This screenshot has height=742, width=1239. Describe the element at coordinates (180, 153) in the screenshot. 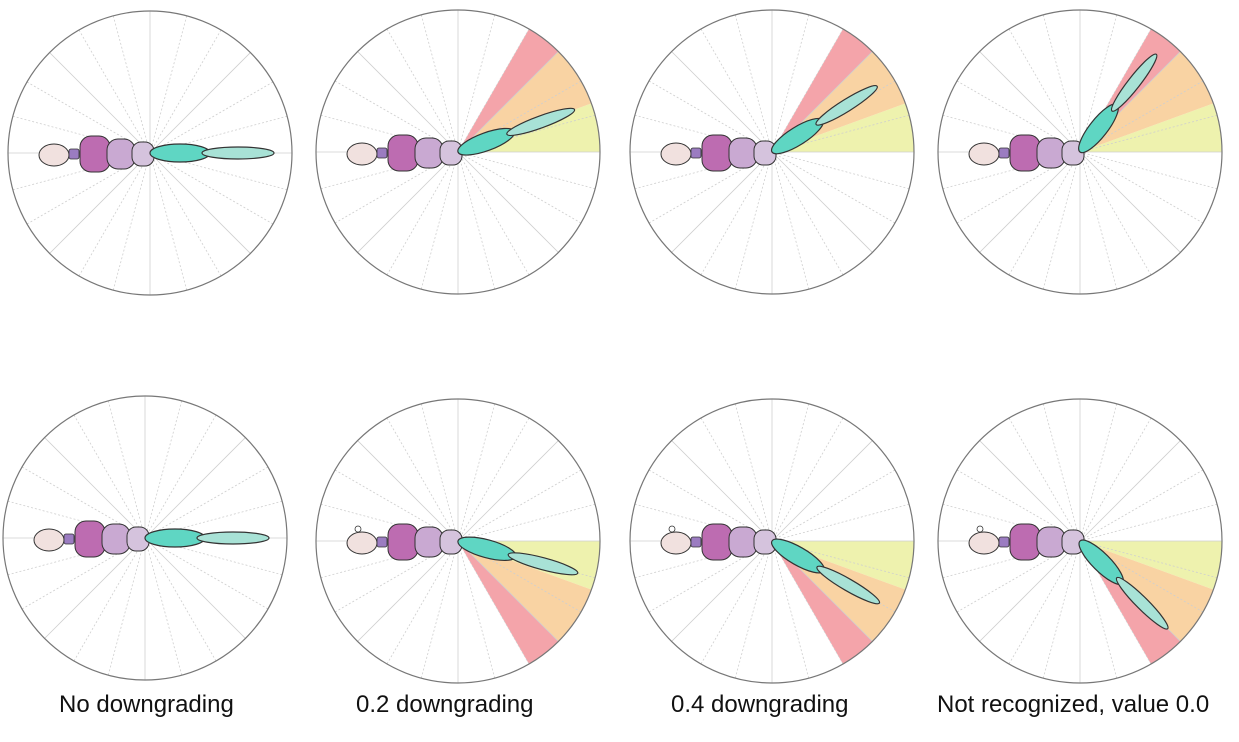

I see `upper-arm-shape` at that location.